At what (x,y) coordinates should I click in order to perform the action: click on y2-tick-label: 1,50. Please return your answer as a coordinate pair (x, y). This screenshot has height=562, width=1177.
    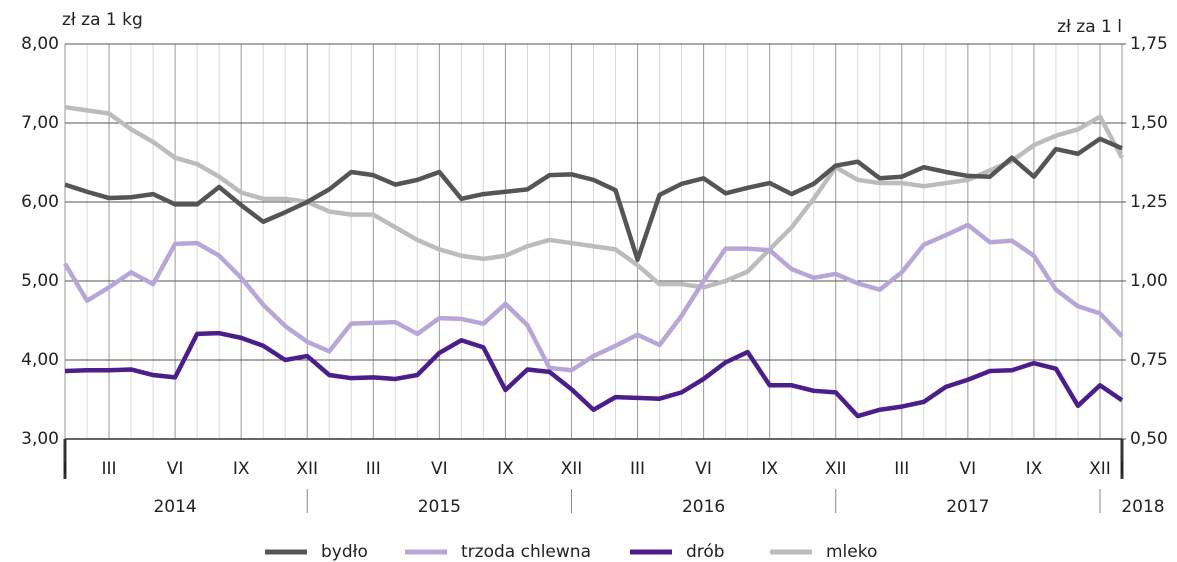
    Looking at the image, I should click on (1149, 123).